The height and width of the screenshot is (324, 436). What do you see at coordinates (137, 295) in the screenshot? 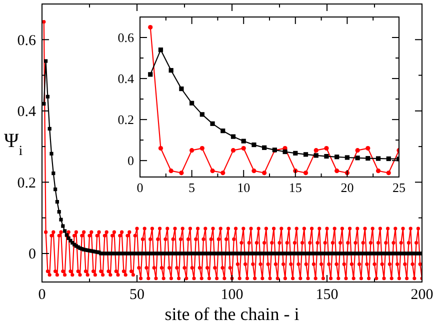
I see `x-tick-label: 50` at bounding box center [137, 295].